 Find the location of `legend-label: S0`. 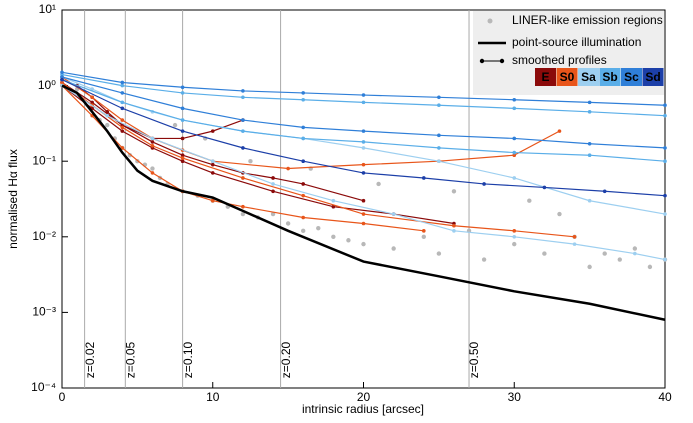

legend-label: S0 is located at coordinates (567, 77).